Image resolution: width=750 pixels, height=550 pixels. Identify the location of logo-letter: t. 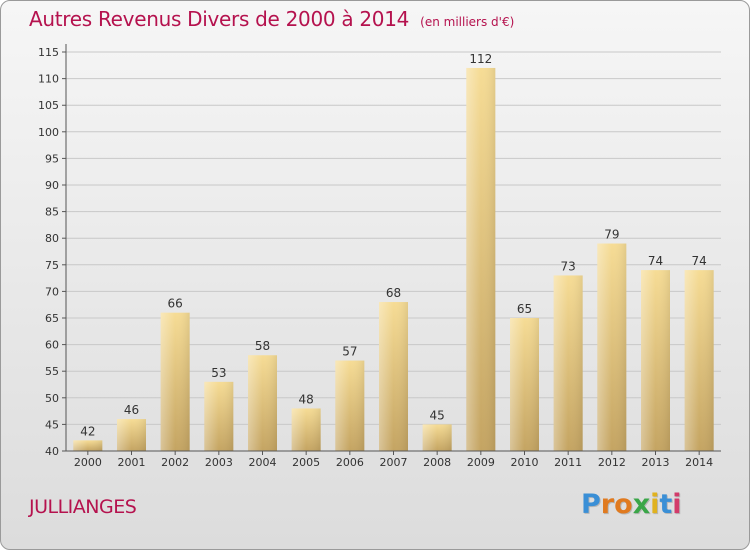
(666, 504).